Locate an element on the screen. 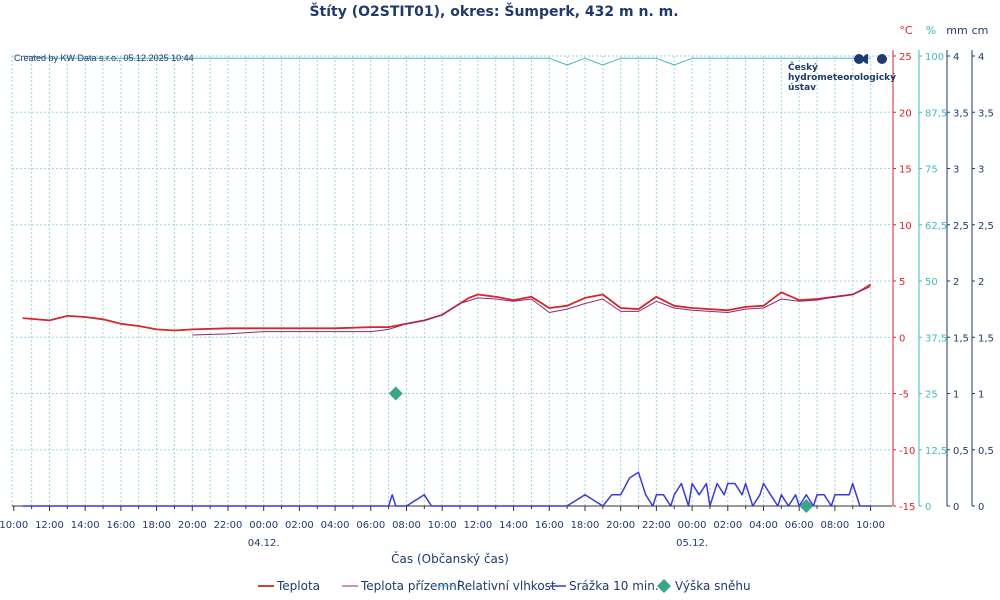  organization-name-line: hydrometeorologický is located at coordinates (842, 78).